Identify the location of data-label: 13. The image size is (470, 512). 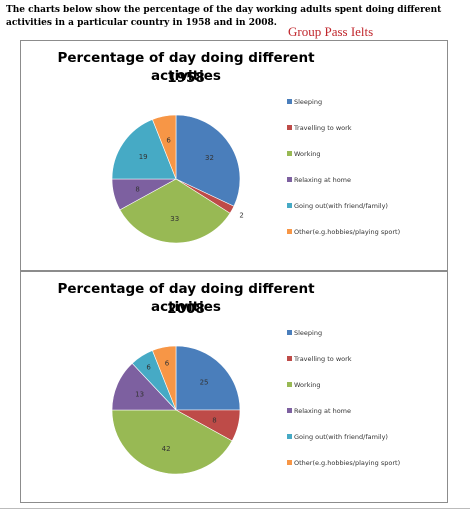
(139, 395).